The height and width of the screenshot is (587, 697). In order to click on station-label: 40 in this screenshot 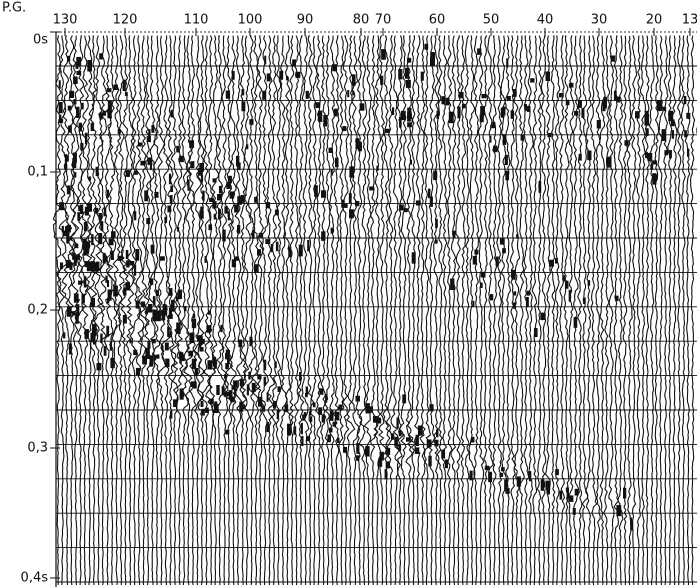, I will do `click(545, 20)`.